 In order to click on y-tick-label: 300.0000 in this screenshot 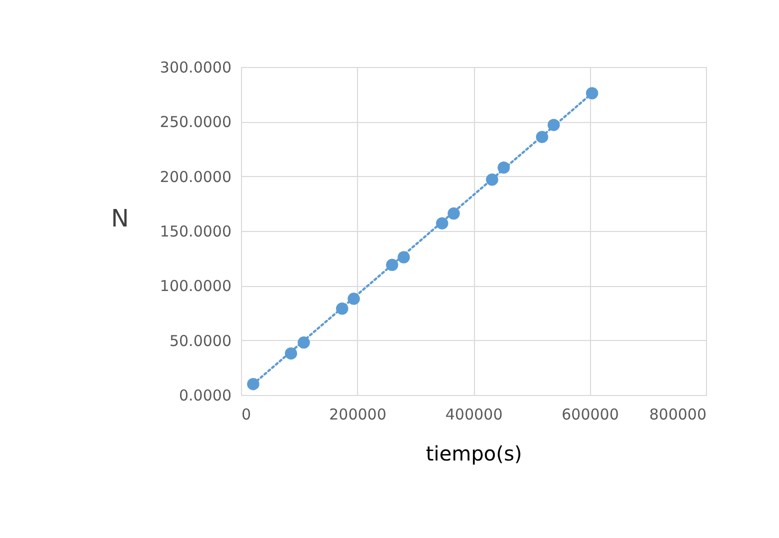, I will do `click(196, 67)`.